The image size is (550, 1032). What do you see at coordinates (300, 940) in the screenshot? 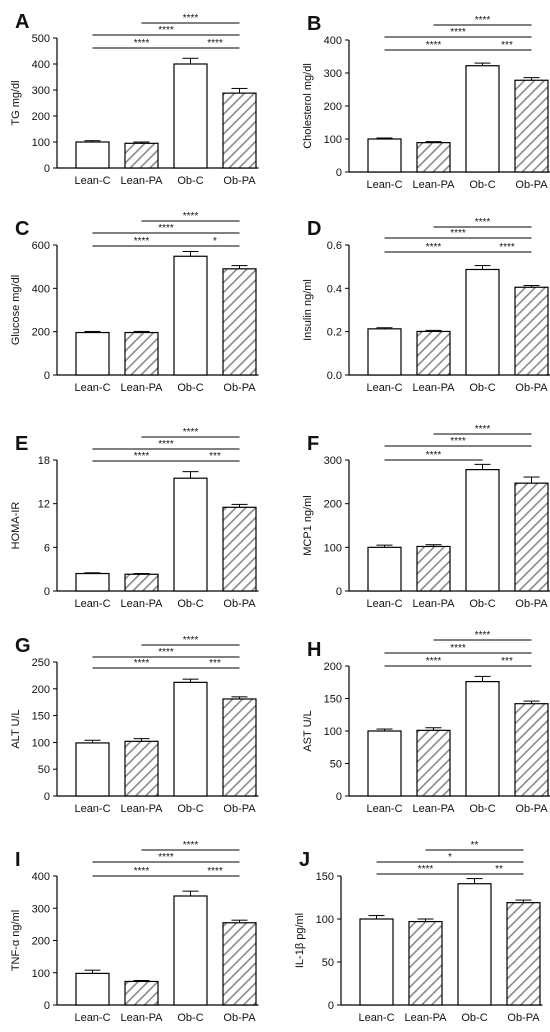
I see `y-axis-title: IL-1β pg/ml` at bounding box center [300, 940].